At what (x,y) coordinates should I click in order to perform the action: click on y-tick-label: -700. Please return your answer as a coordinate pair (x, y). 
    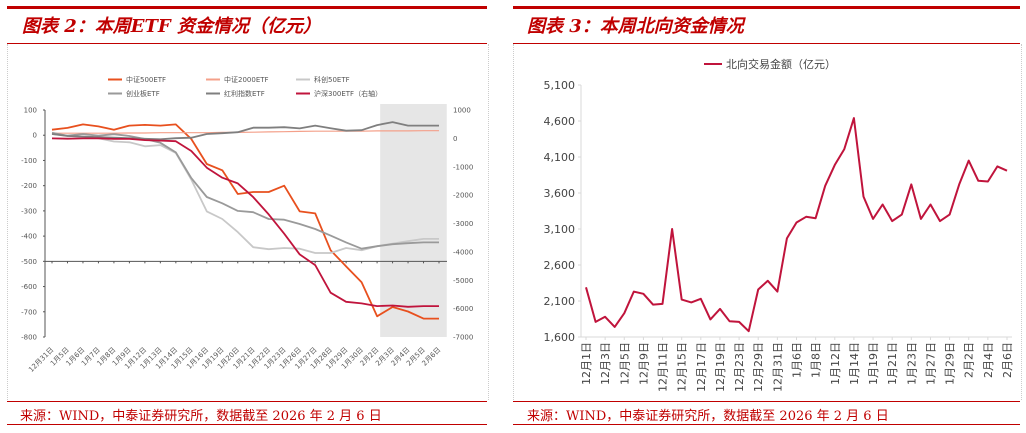
    Looking at the image, I should click on (29, 312).